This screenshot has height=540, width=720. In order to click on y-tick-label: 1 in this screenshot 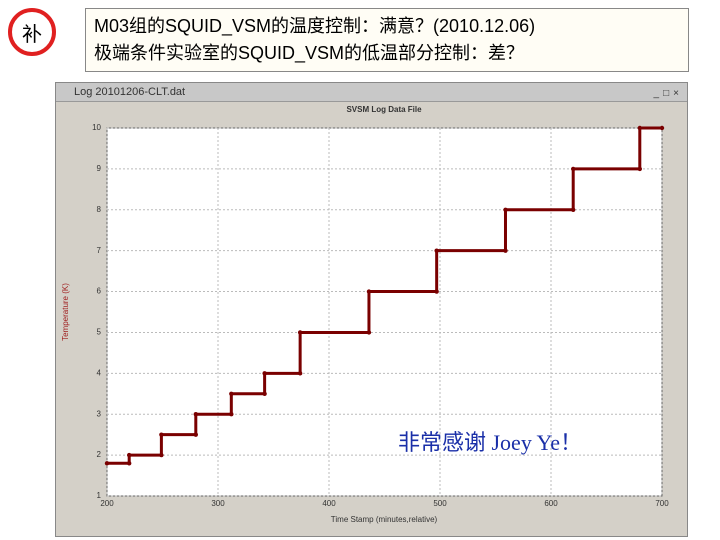, I will do `click(99, 495)`.